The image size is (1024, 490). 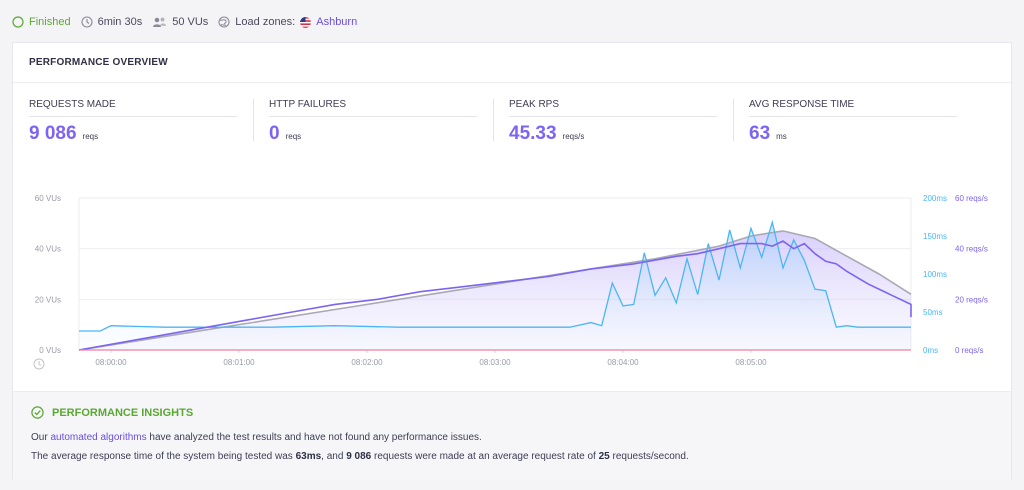 I want to click on y-tick-label-rps: 20 reqs/s, so click(x=971, y=299).